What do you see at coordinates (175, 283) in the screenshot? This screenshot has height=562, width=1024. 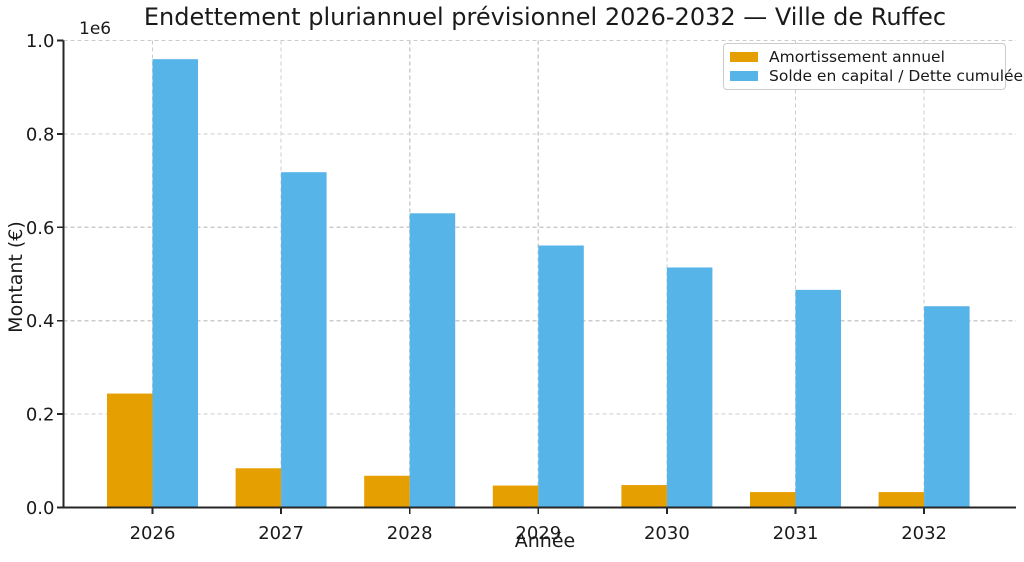 I see `bar-solde-2026` at bounding box center [175, 283].